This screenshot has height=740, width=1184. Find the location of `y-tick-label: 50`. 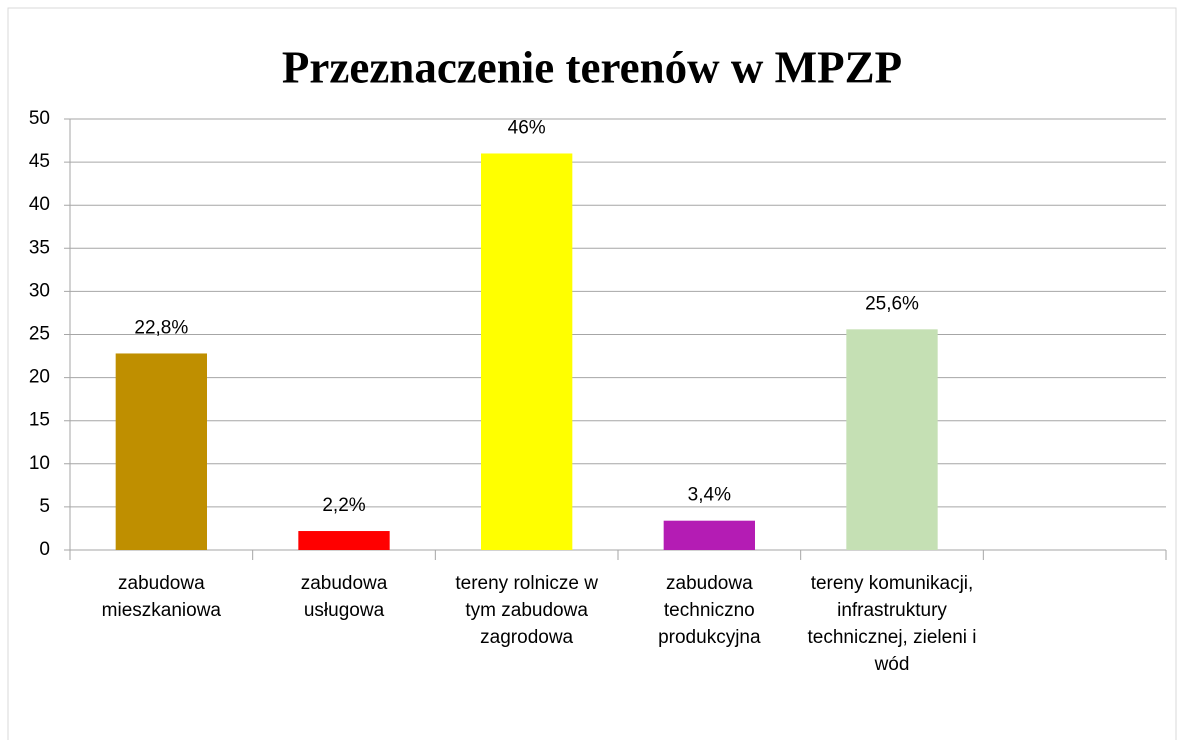

y-tick-label: 50 is located at coordinates (39, 118).